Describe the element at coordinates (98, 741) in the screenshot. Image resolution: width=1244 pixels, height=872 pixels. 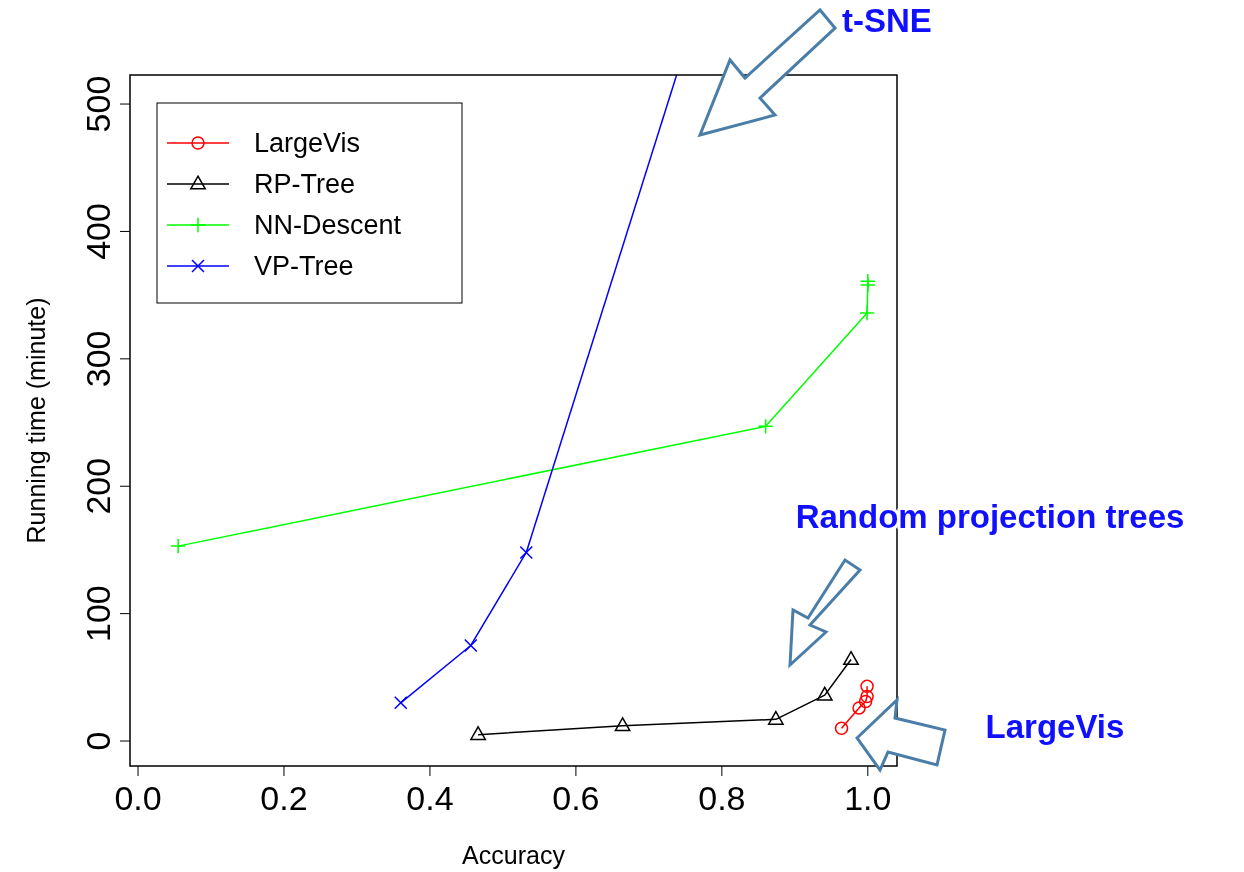
I see `y-tick-label: 0` at that location.